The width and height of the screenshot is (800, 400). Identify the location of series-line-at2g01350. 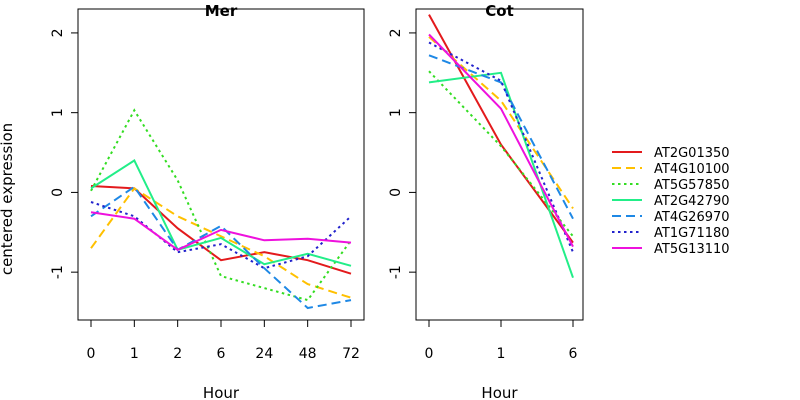
(501, 129).